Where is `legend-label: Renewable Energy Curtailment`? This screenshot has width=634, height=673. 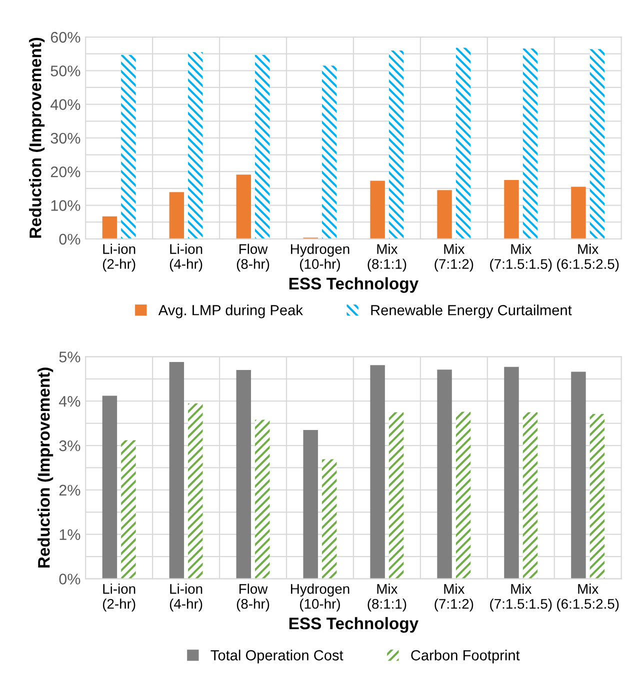
legend-label: Renewable Energy Curtailment is located at coordinates (471, 311).